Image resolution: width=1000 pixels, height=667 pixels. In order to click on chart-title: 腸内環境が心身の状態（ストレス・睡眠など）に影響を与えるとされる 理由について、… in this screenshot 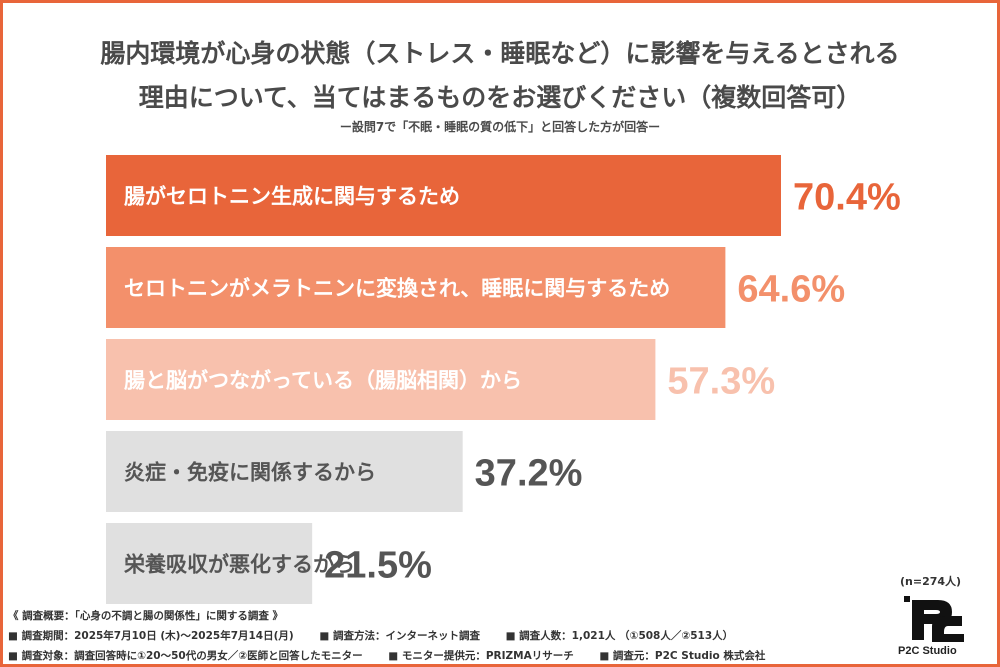, I will do `click(500, 76)`.